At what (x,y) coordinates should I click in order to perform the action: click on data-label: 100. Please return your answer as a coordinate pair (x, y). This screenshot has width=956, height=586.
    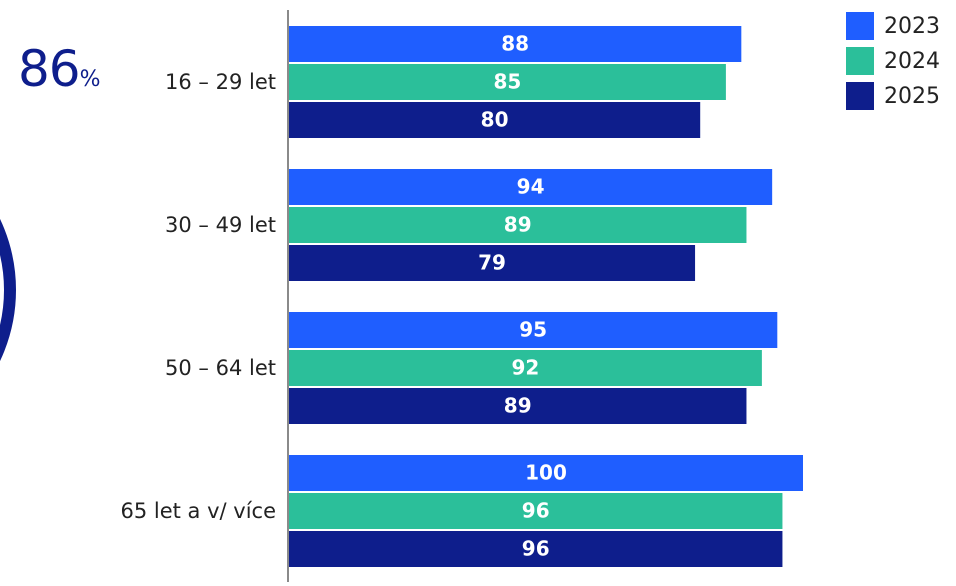
    Looking at the image, I should click on (546, 473).